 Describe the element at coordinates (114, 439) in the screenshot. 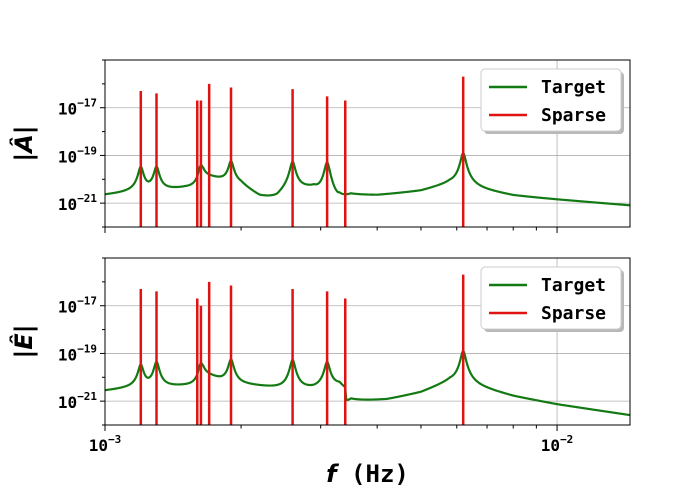

I see `x-tick-label-exponent: −3` at that location.